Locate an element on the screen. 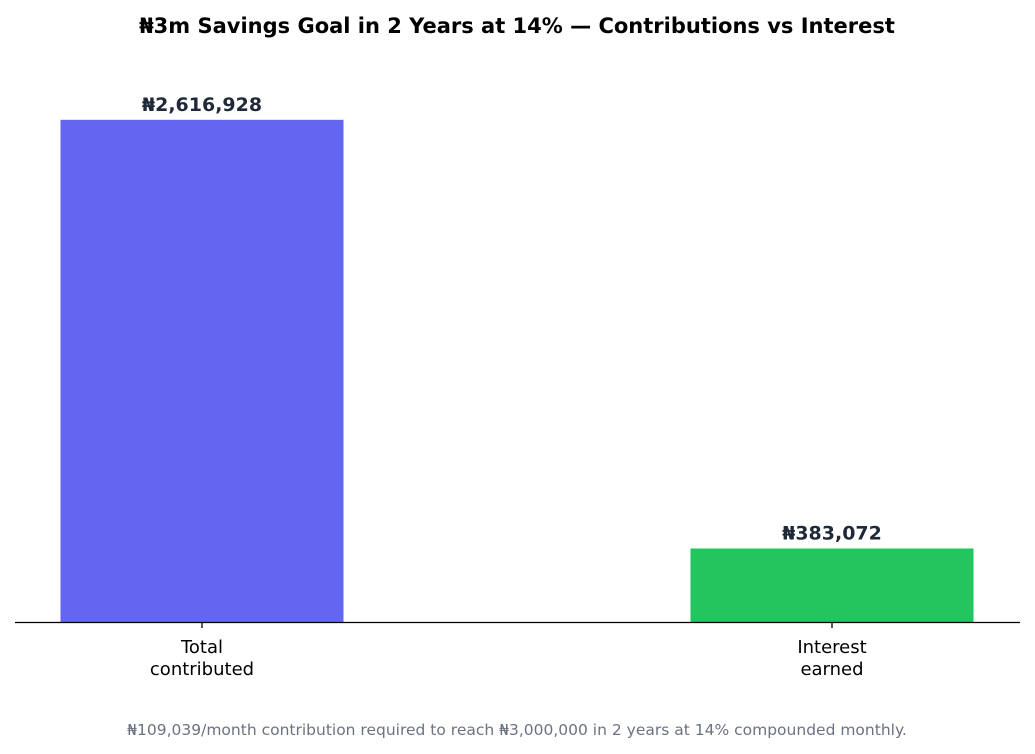  x-tick-label-line: Interest is located at coordinates (831, 647).